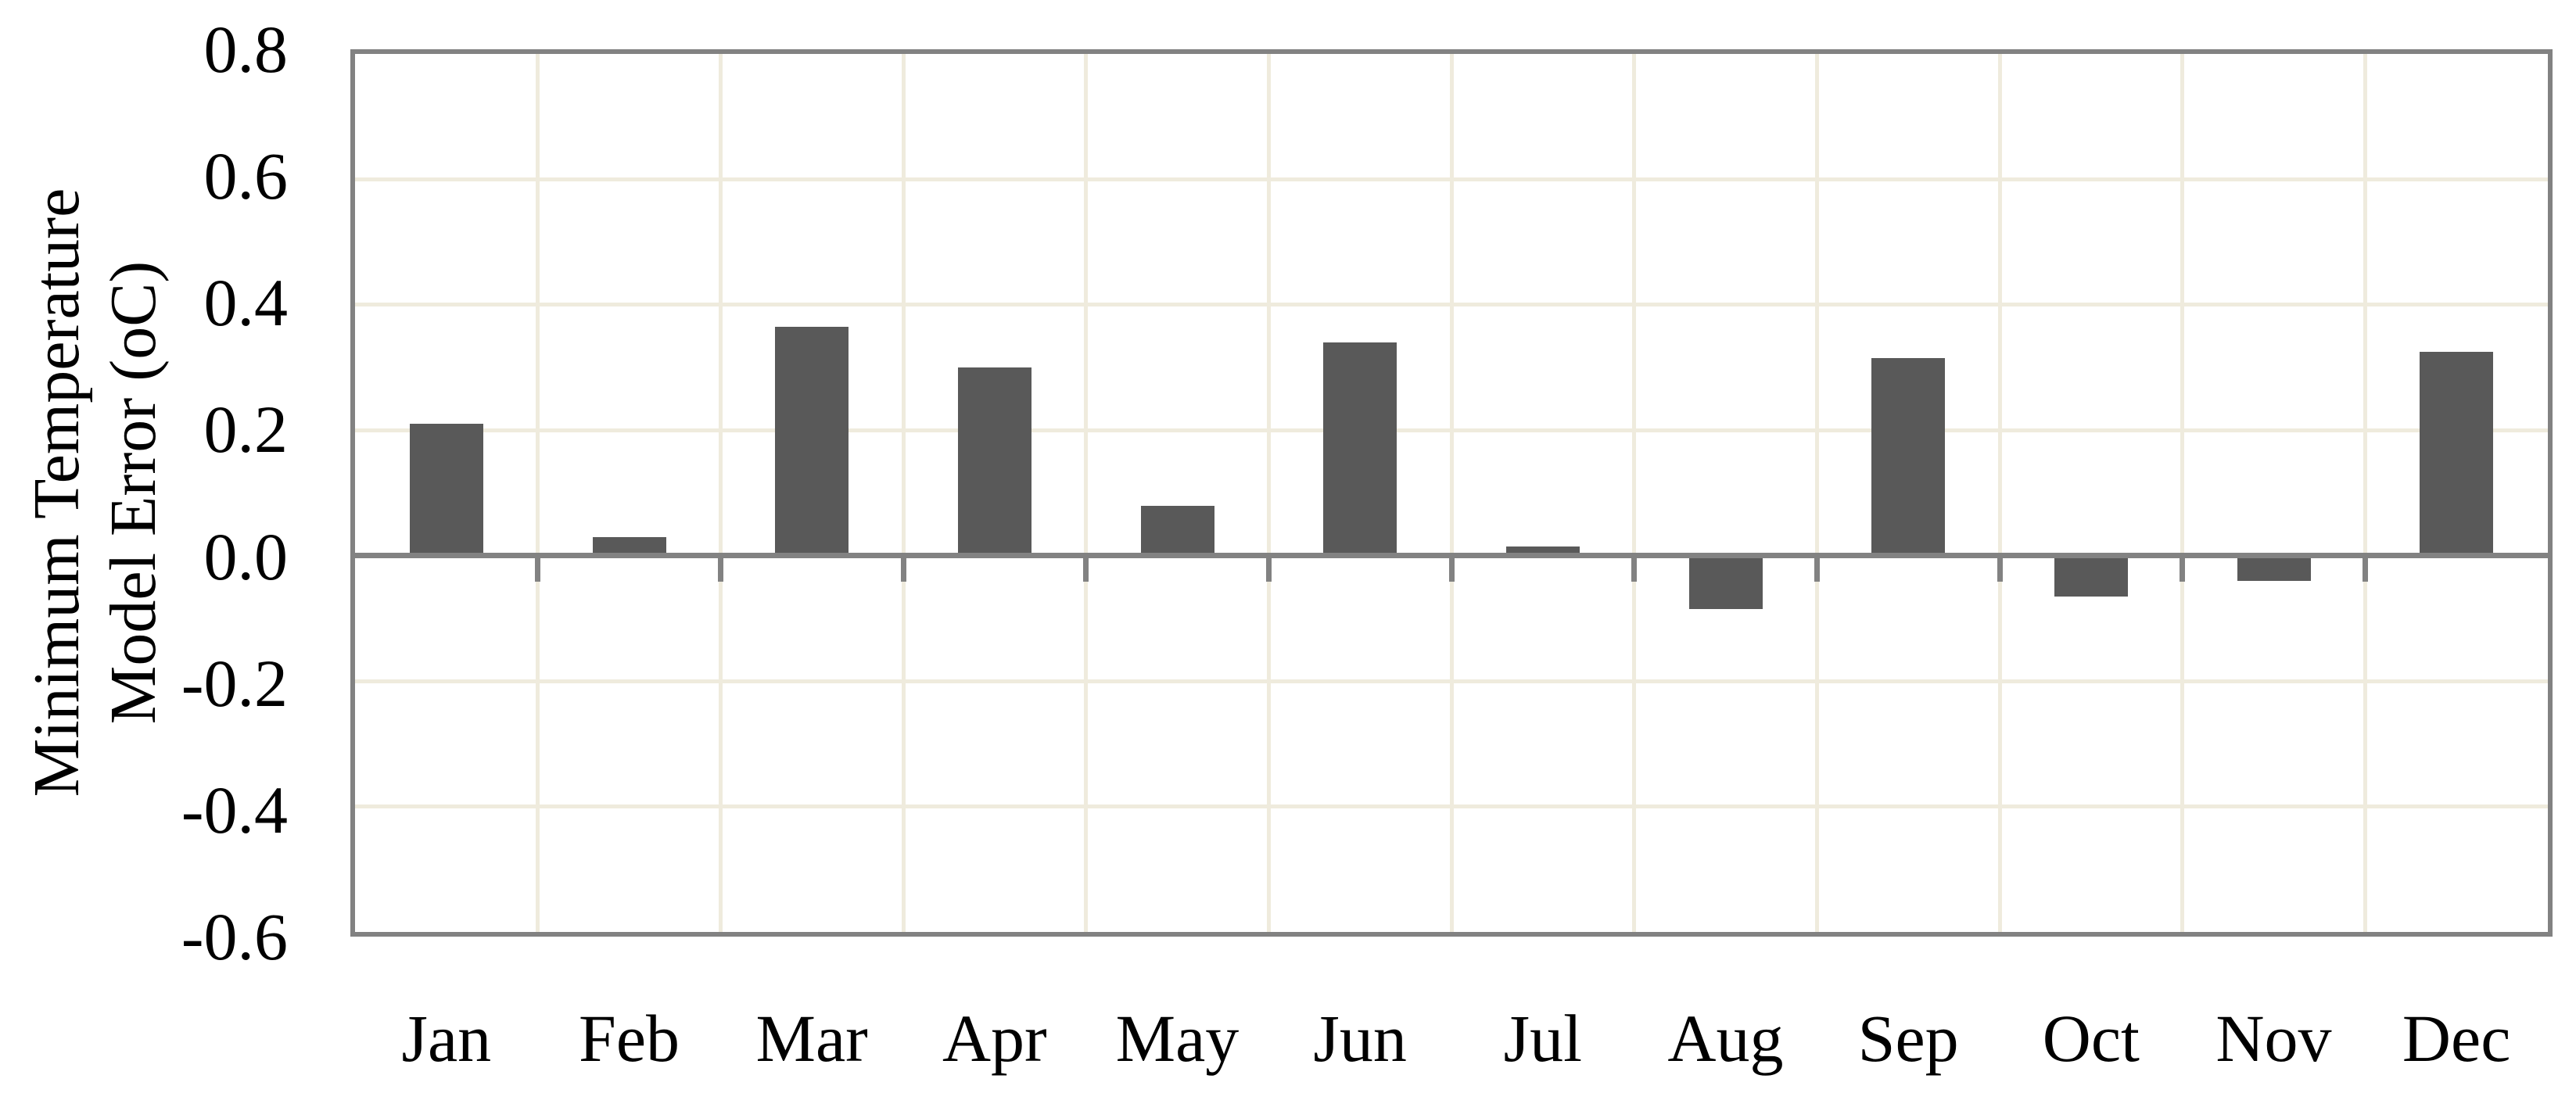 This screenshot has width=2576, height=1093. Describe the element at coordinates (2456, 1038) in the screenshot. I see `x-tick-label-dec: Dec` at that location.